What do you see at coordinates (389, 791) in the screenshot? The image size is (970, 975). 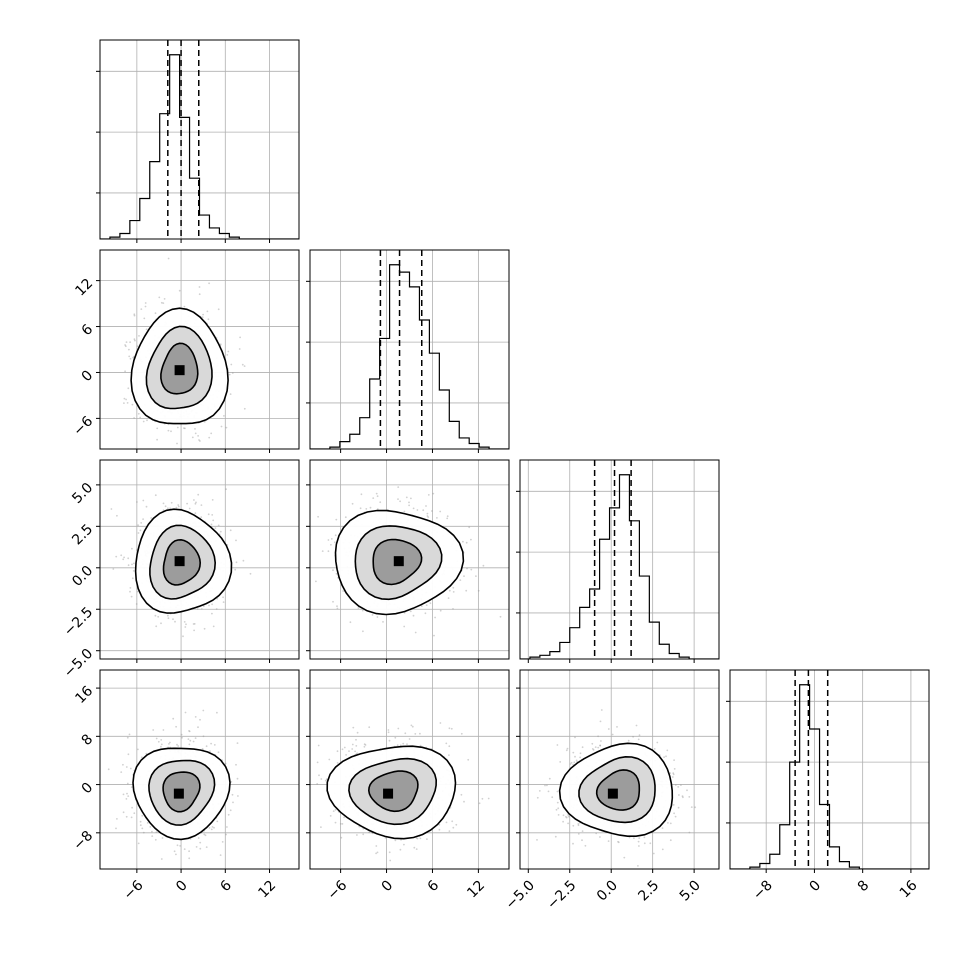 I see `scatter-3-1-content` at bounding box center [389, 791].